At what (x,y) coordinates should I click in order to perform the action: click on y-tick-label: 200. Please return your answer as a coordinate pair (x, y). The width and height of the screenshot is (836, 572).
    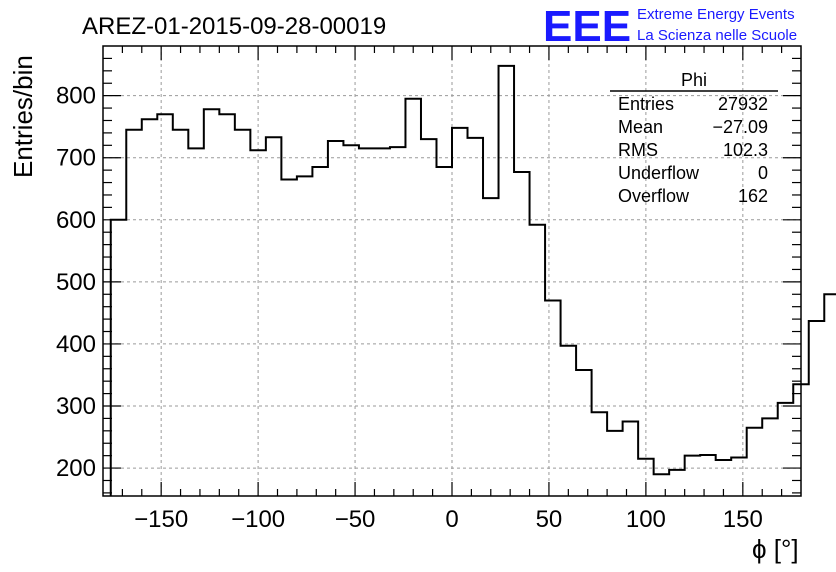
    Looking at the image, I should click on (76, 468).